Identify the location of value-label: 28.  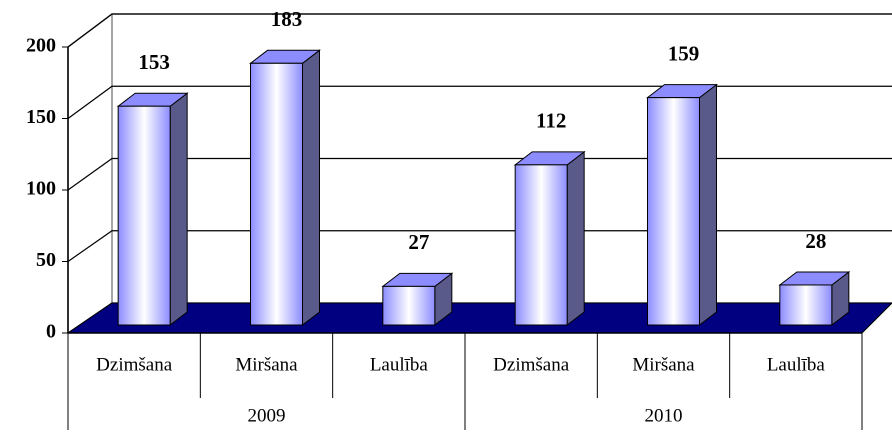
(815, 241).